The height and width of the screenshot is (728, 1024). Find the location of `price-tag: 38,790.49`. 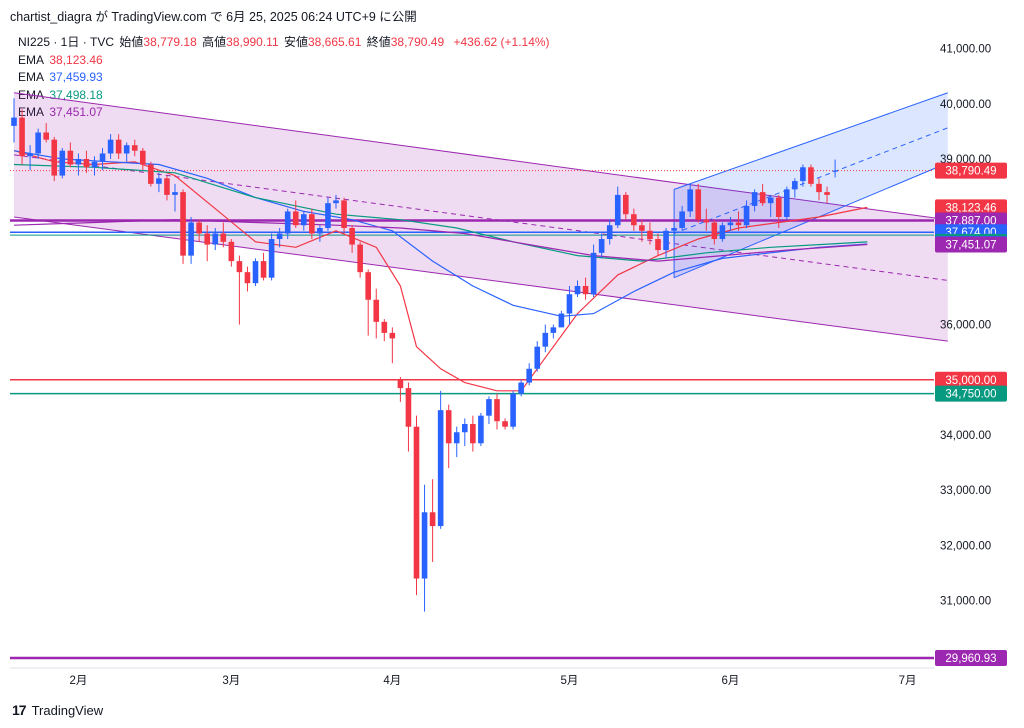

price-tag: 38,790.49 is located at coordinates (971, 170).